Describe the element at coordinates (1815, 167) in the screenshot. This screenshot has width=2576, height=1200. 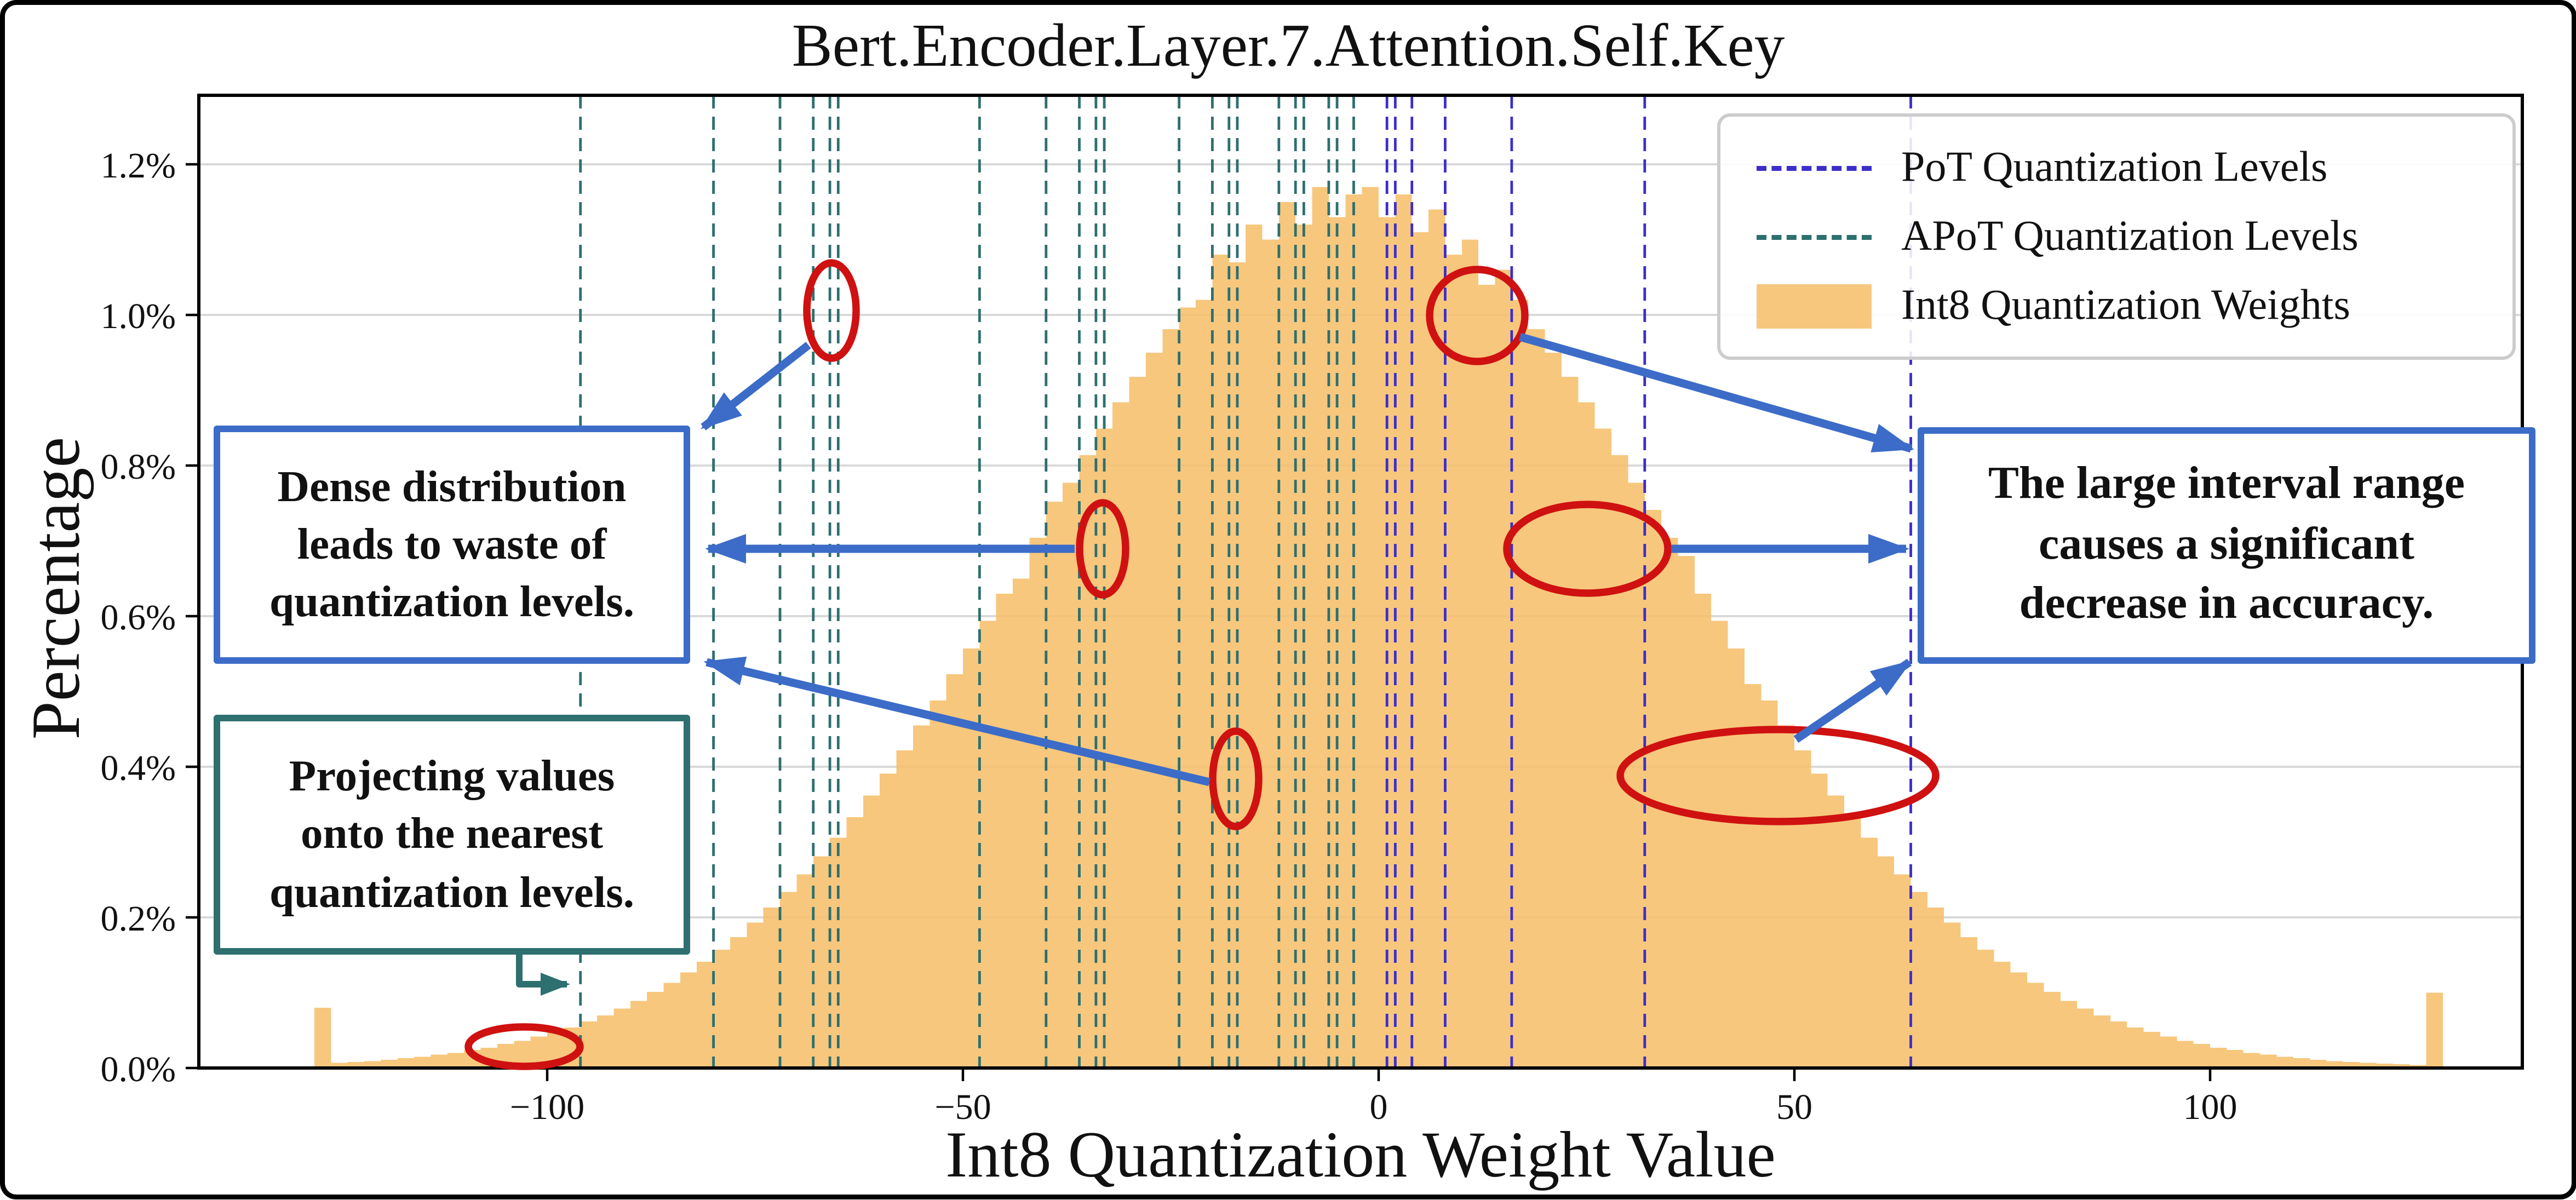
I see `pot-dashed-line-swatch` at that location.